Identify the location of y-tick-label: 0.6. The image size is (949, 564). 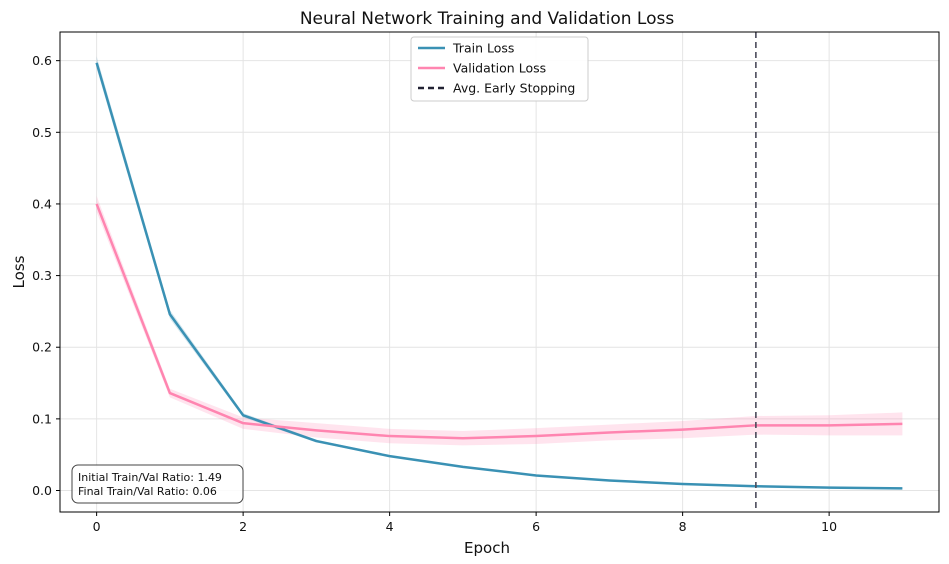
(42, 60).